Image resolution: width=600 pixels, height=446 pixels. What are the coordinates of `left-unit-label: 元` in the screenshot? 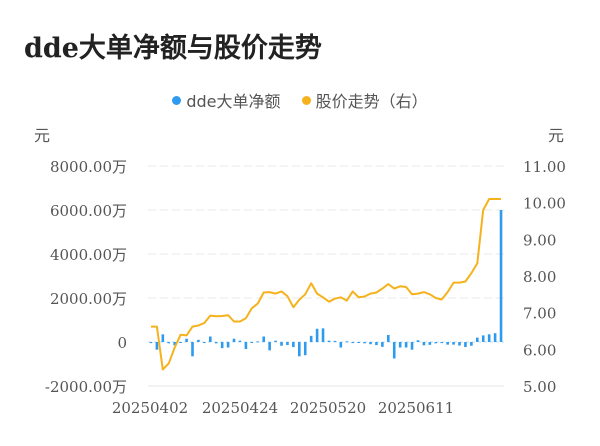 It's located at (42, 135).